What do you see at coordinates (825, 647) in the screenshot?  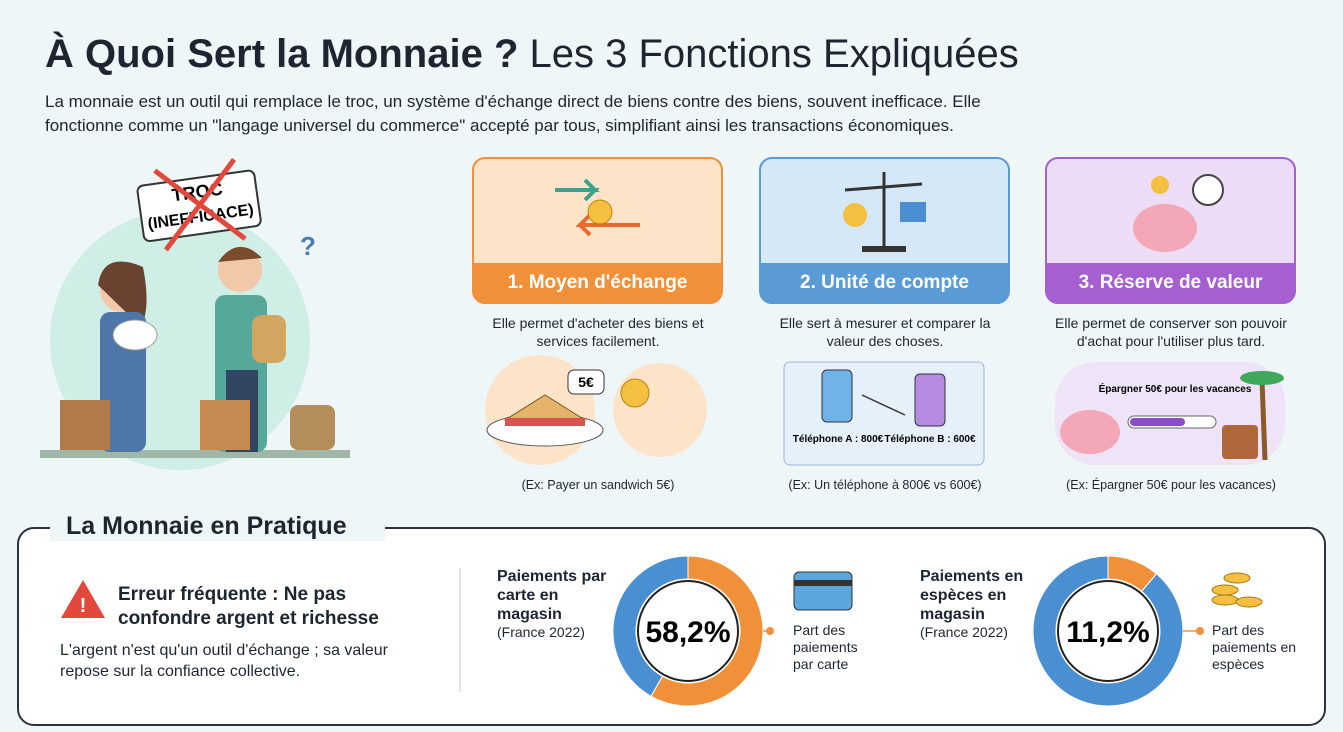 I see `legend-label: Part des paiements par carte` at bounding box center [825, 647].